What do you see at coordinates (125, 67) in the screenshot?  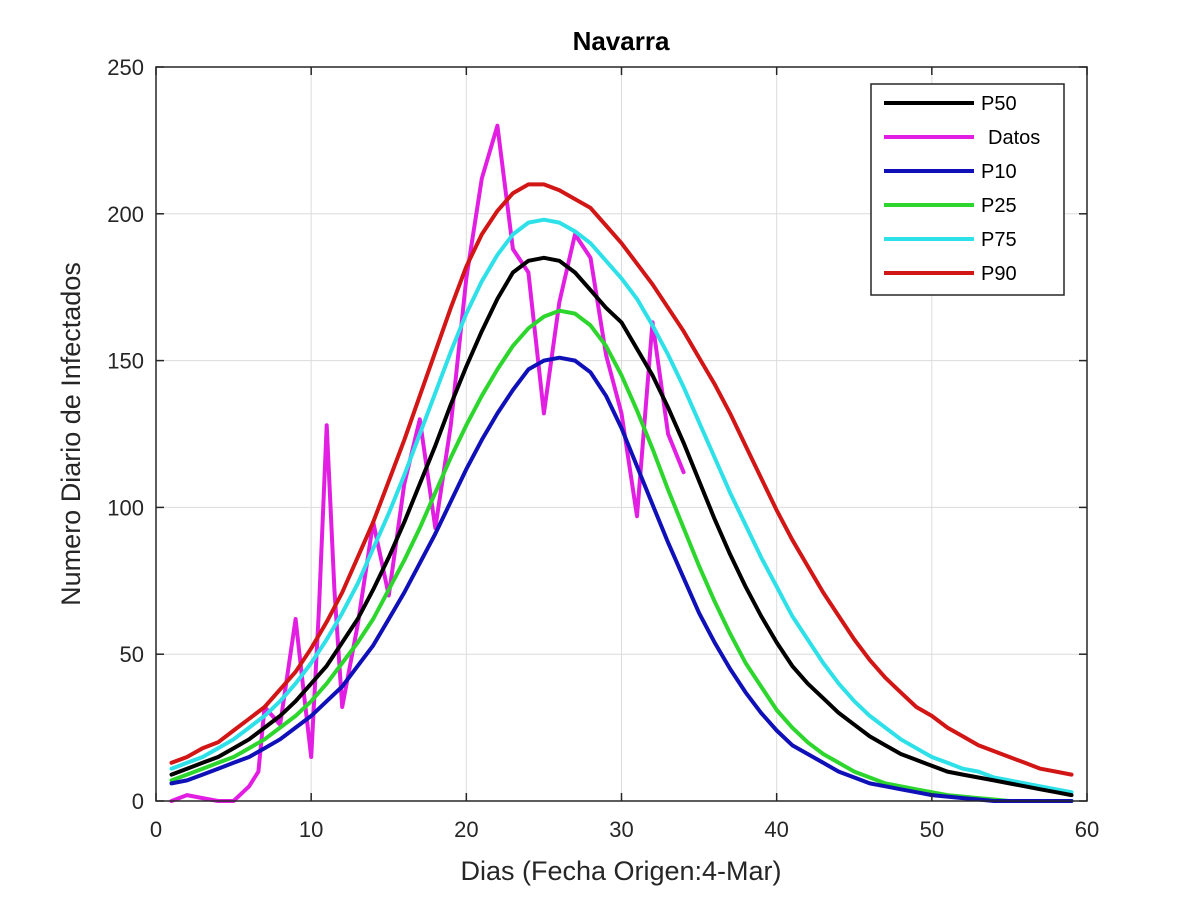 I see `y-tick-label: 250` at bounding box center [125, 67].